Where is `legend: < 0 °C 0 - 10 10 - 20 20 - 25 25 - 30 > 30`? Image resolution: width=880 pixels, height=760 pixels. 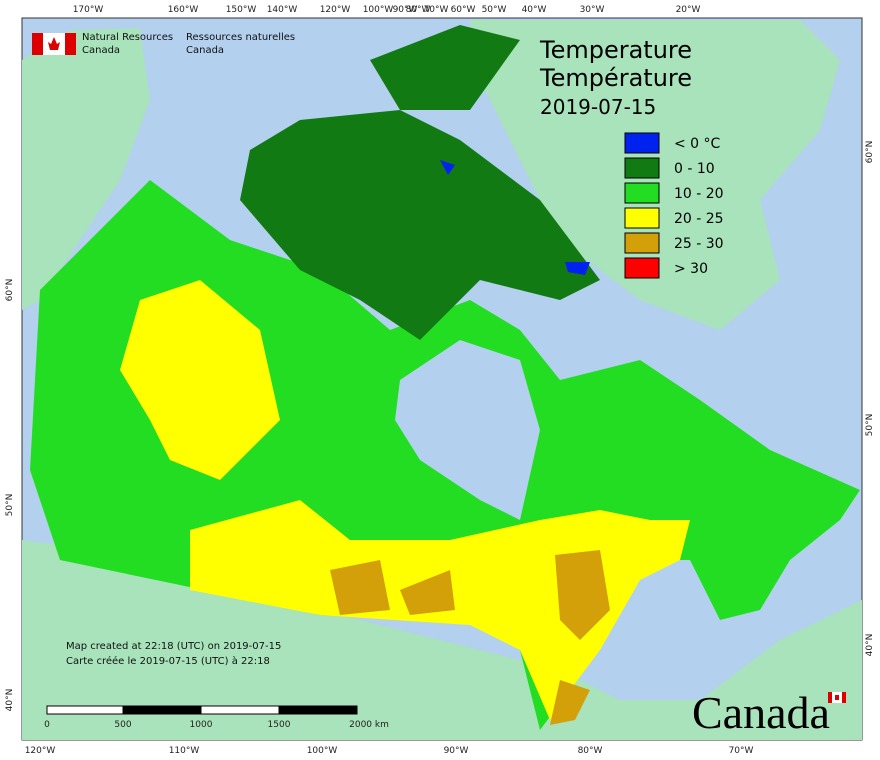 legend: < 0 °C 0 - 10 10 - 20 20 - 25 25 - 30 > 30 is located at coordinates (674, 205).